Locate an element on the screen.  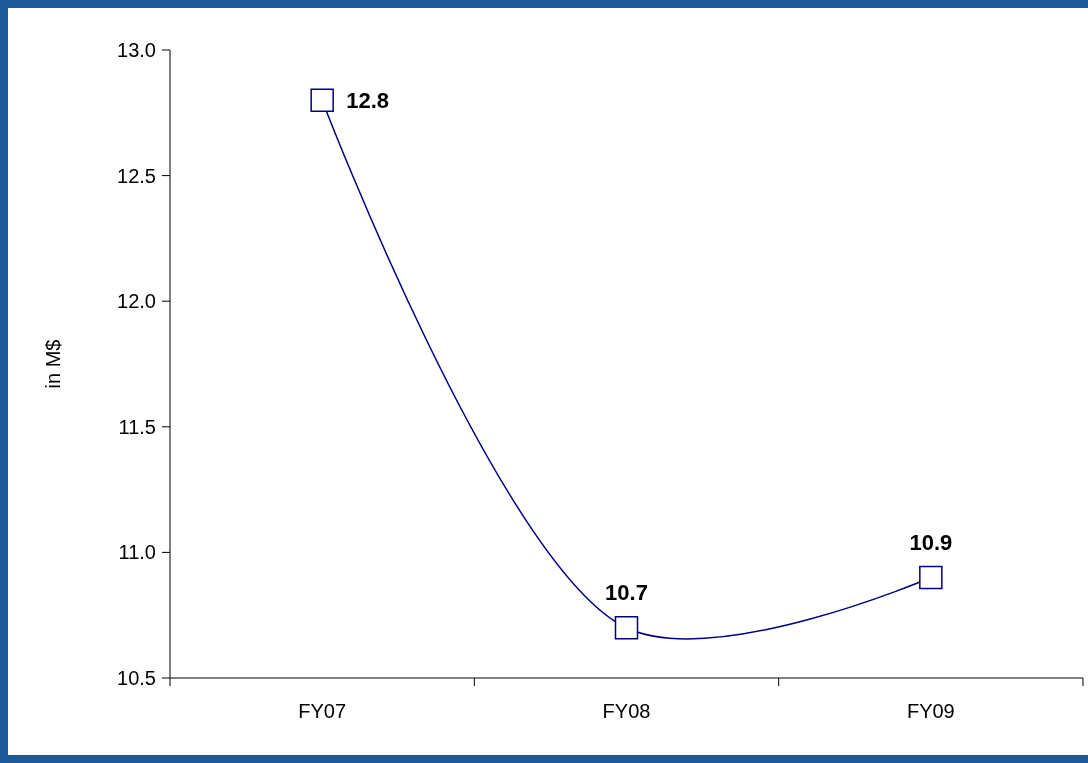
data-label: 12.8 is located at coordinates (367, 101).